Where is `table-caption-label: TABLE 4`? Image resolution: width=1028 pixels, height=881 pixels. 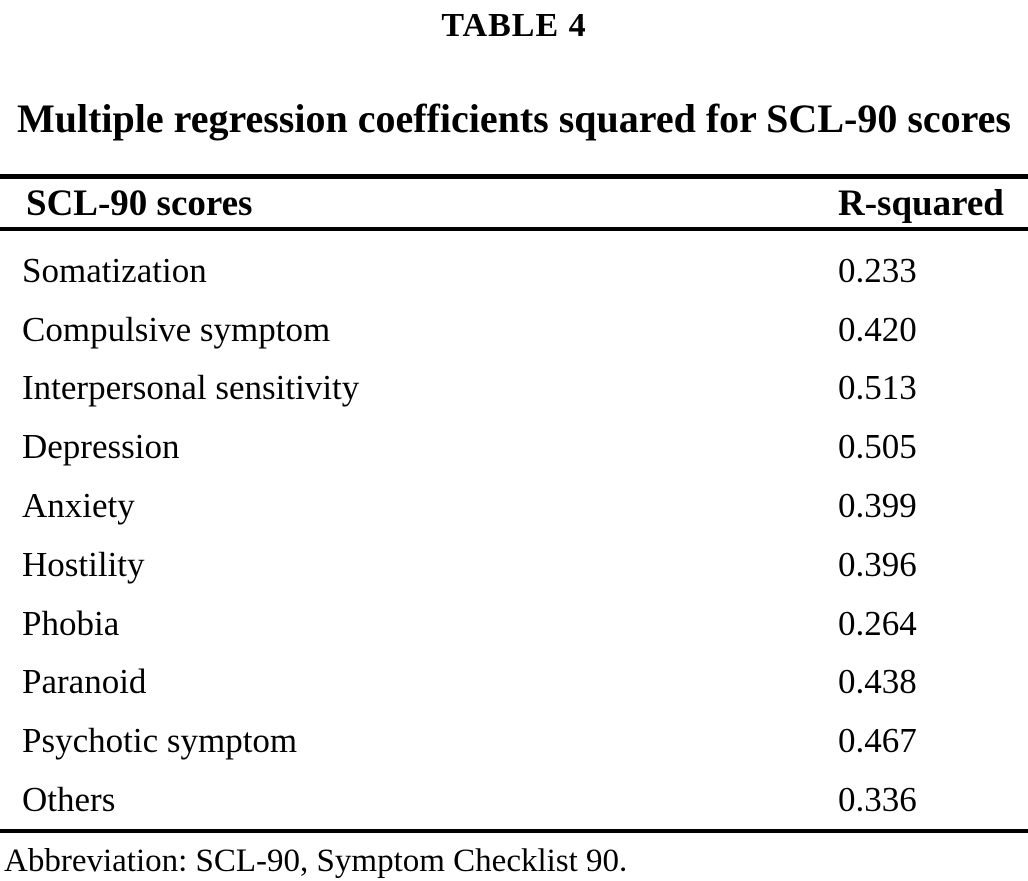
table-caption-label: TABLE 4 is located at coordinates (514, 25).